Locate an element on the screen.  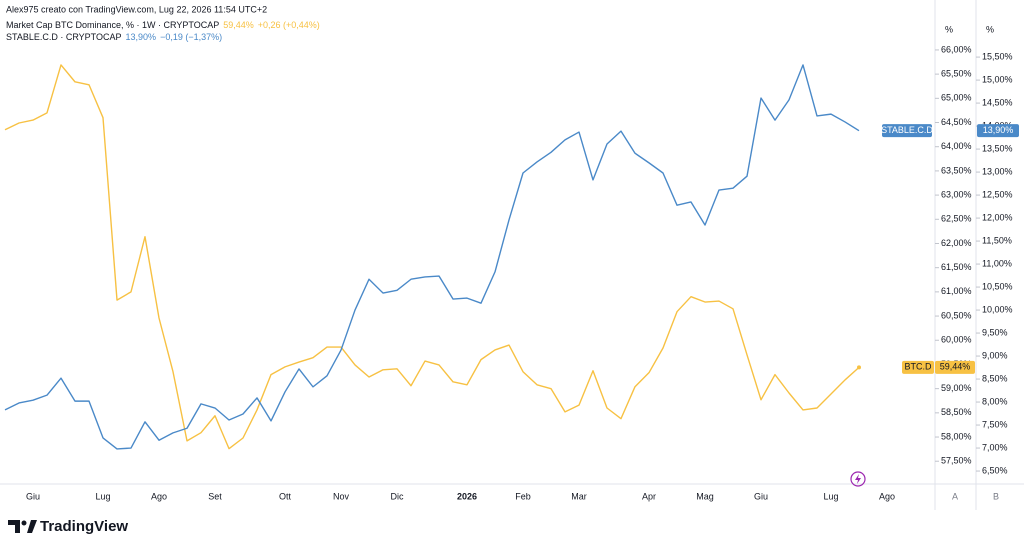
y-tick-label: 65,00% is located at coordinates (956, 98).